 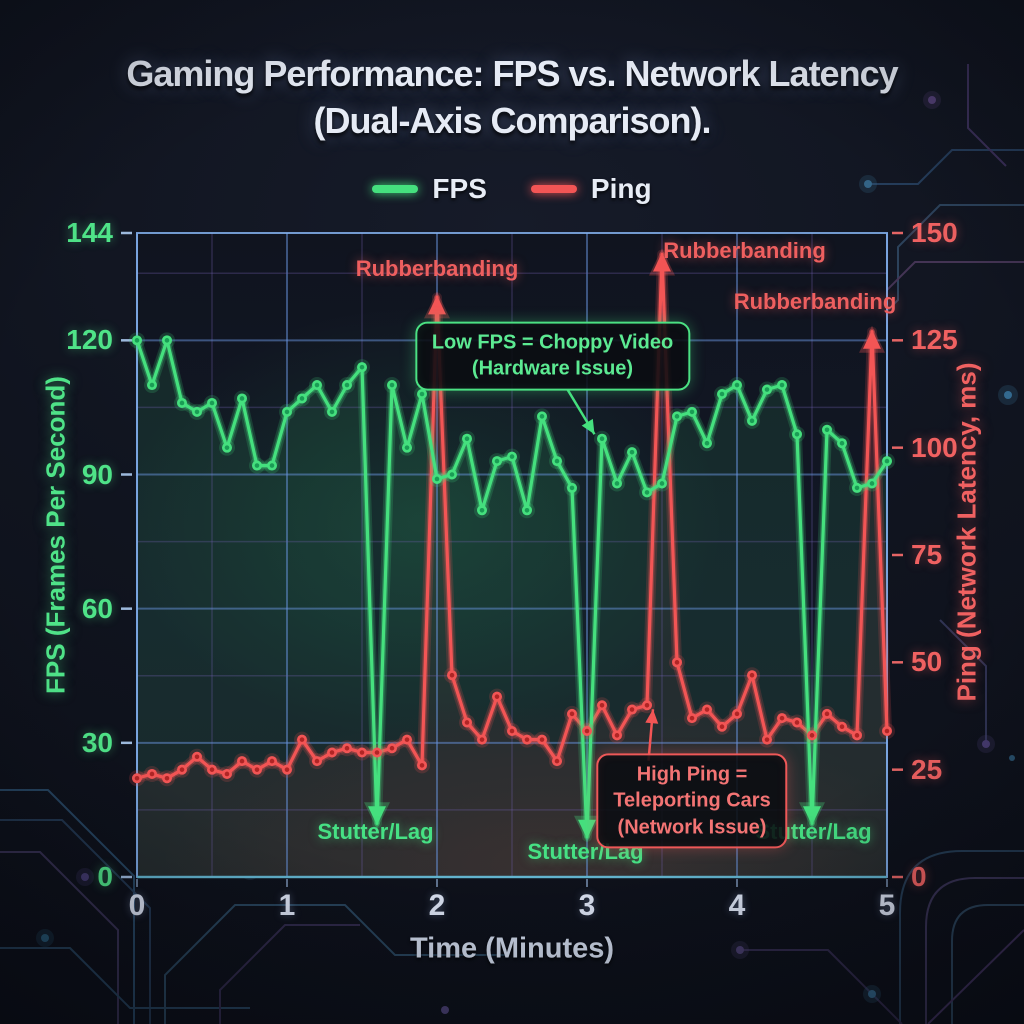 What do you see at coordinates (512, 189) in the screenshot?
I see `legend: FPS Ping` at bounding box center [512, 189].